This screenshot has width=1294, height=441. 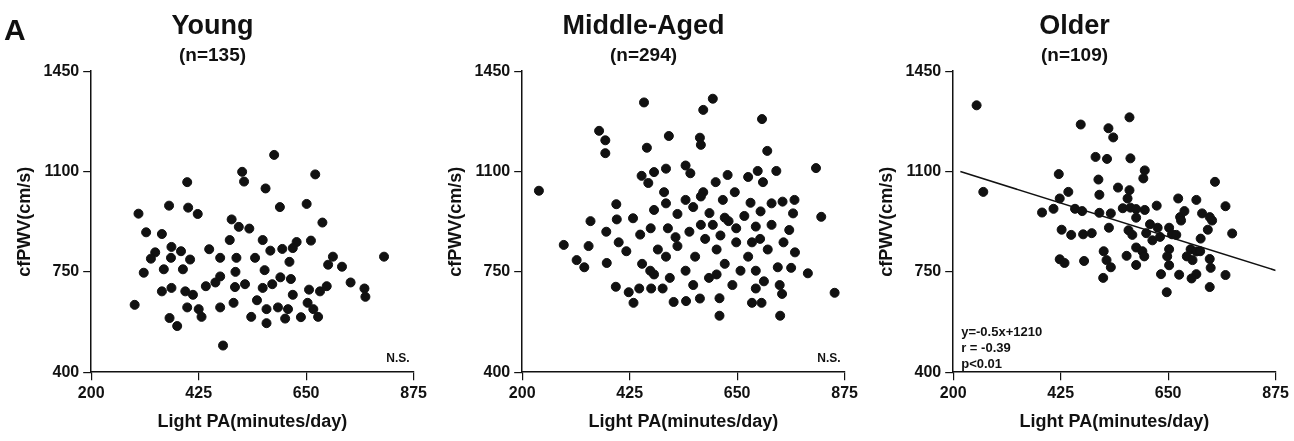 What do you see at coordinates (1002, 332) in the screenshot?
I see `annotation: y=-0.5x+1210` at bounding box center [1002, 332].